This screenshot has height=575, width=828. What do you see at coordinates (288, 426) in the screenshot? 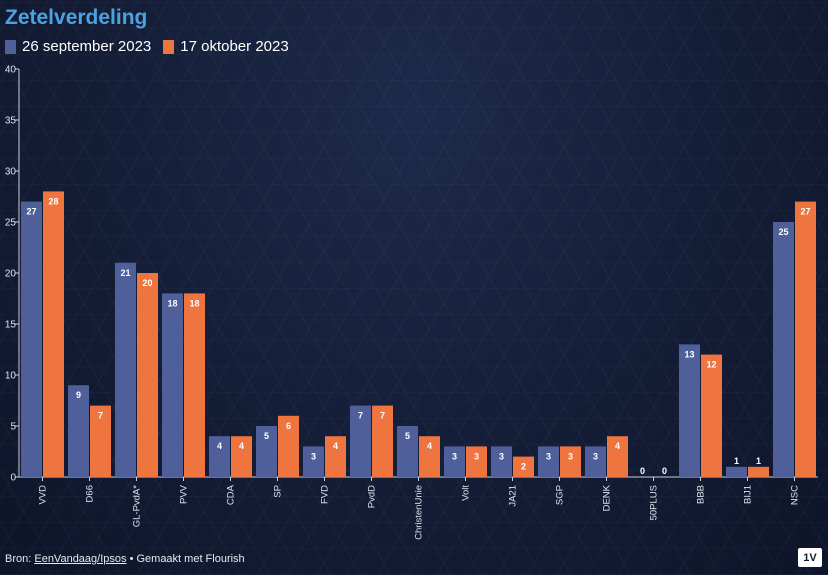
I see `data-label: 6` at bounding box center [288, 426].